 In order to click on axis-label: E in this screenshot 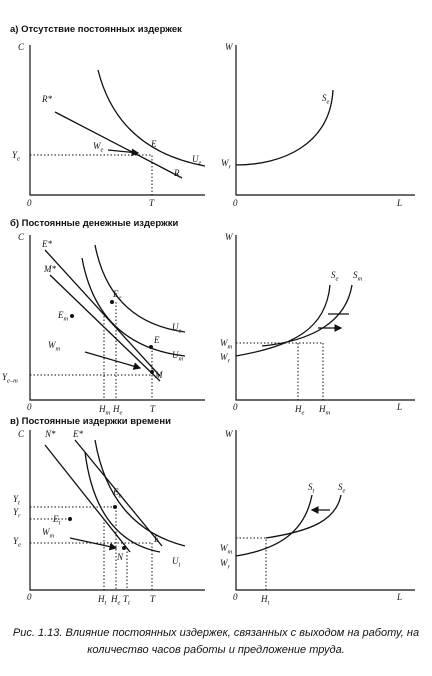, I will do `click(156, 539)`.